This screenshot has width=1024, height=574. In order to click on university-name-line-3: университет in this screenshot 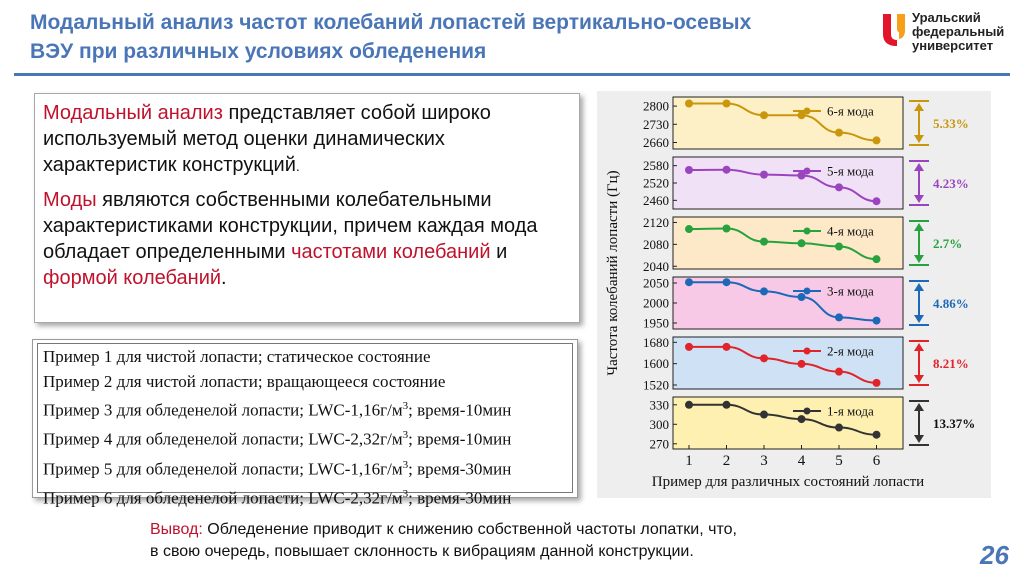, I will do `click(953, 45)`.